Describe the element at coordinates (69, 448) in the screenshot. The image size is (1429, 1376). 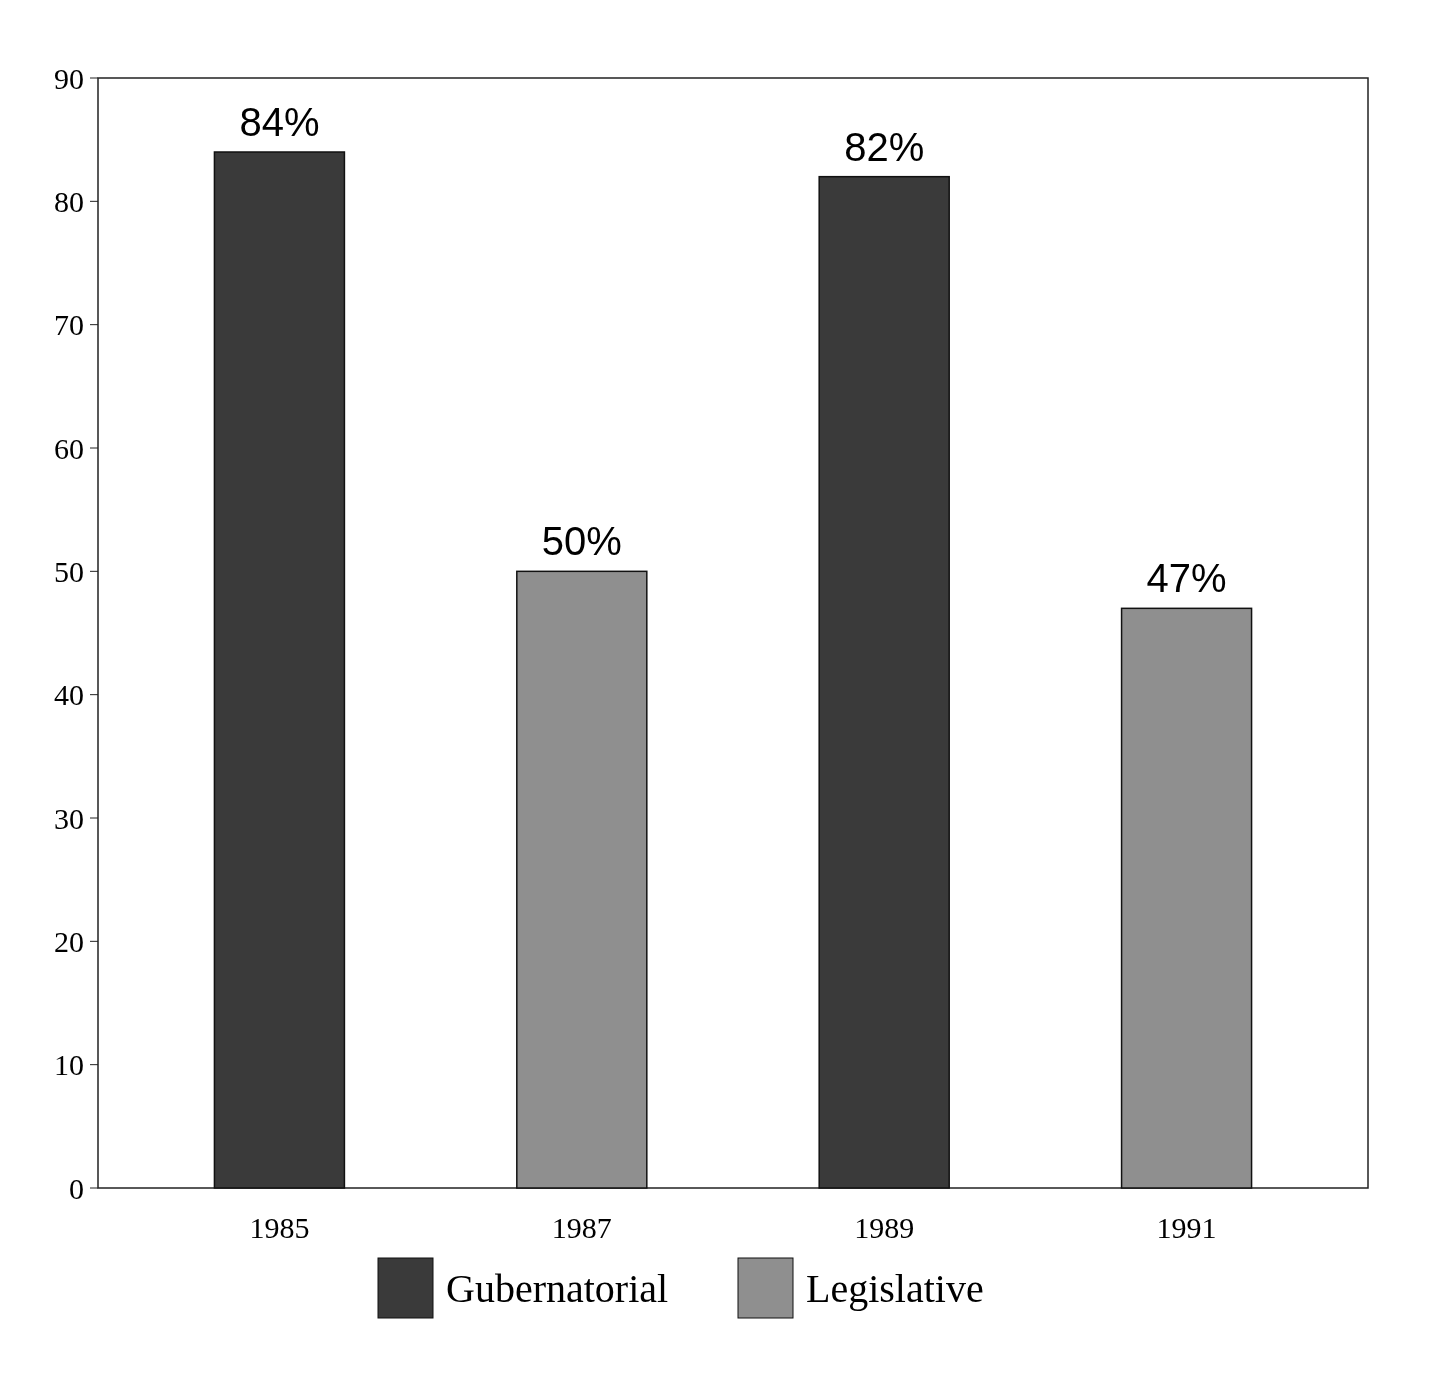
I see `y-tick-label: 60` at that location.